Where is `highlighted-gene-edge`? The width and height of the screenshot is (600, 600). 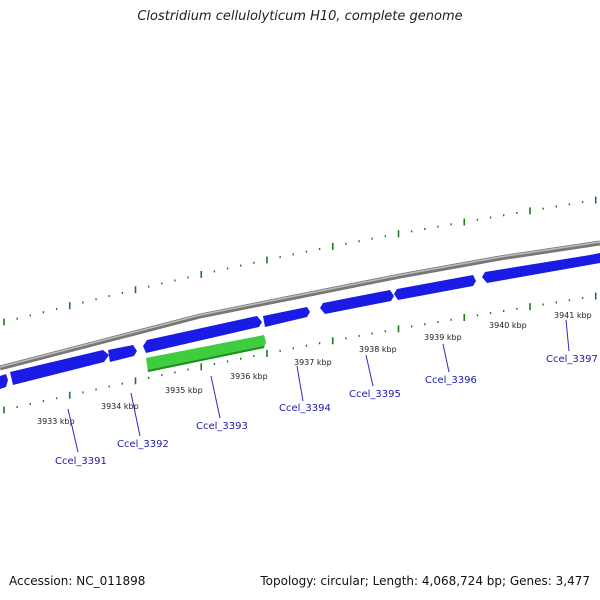
highlighted-gene-edge is located at coordinates (206, 359).